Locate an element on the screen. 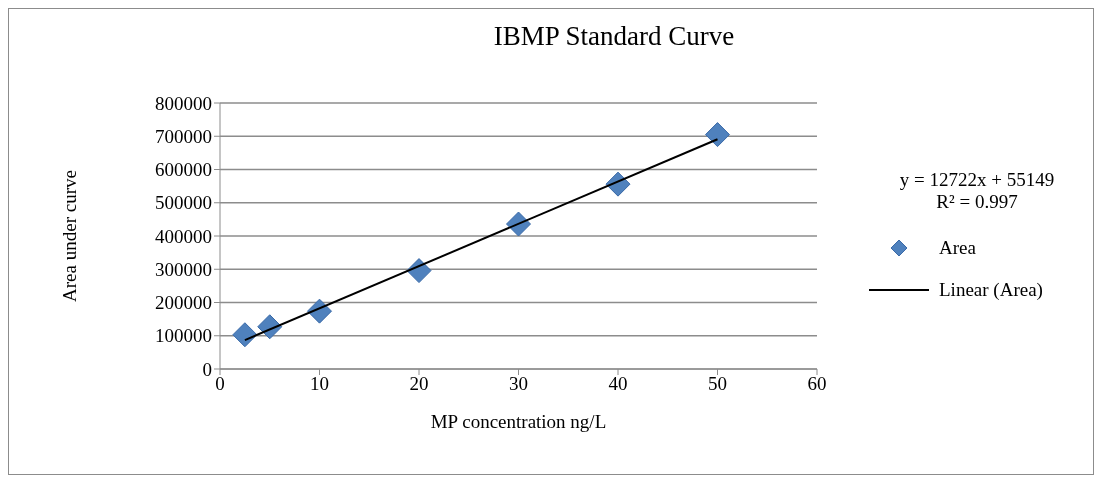  legend-label: Area is located at coordinates (957, 248).